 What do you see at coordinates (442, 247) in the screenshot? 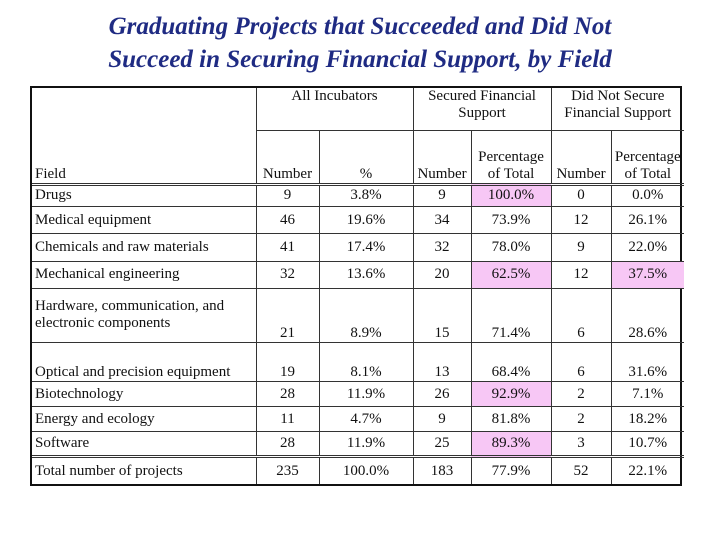
I see `row-secured-number: 32` at bounding box center [442, 247].